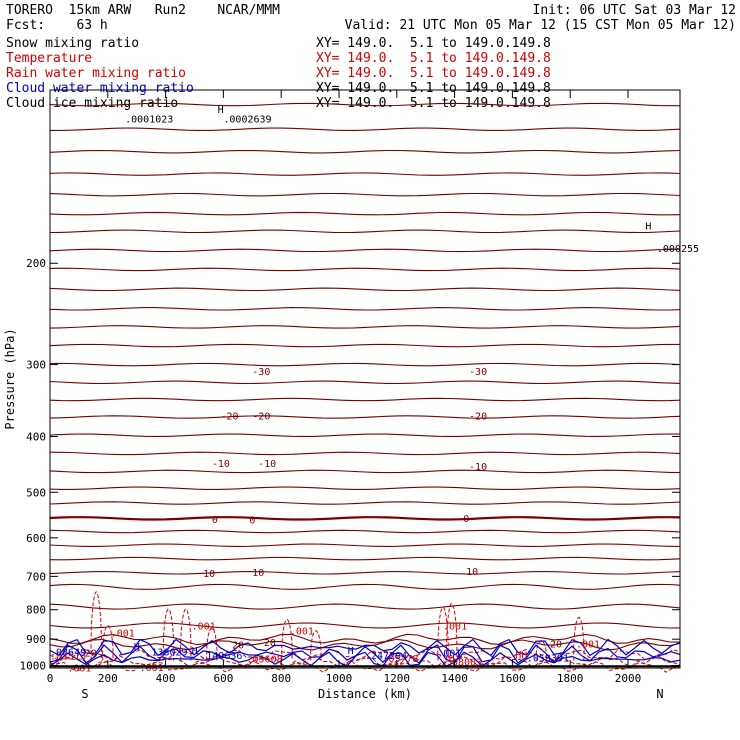 This screenshot has height=740, width=740. I want to click on cloud-water-label: .247294, so click(386, 656).